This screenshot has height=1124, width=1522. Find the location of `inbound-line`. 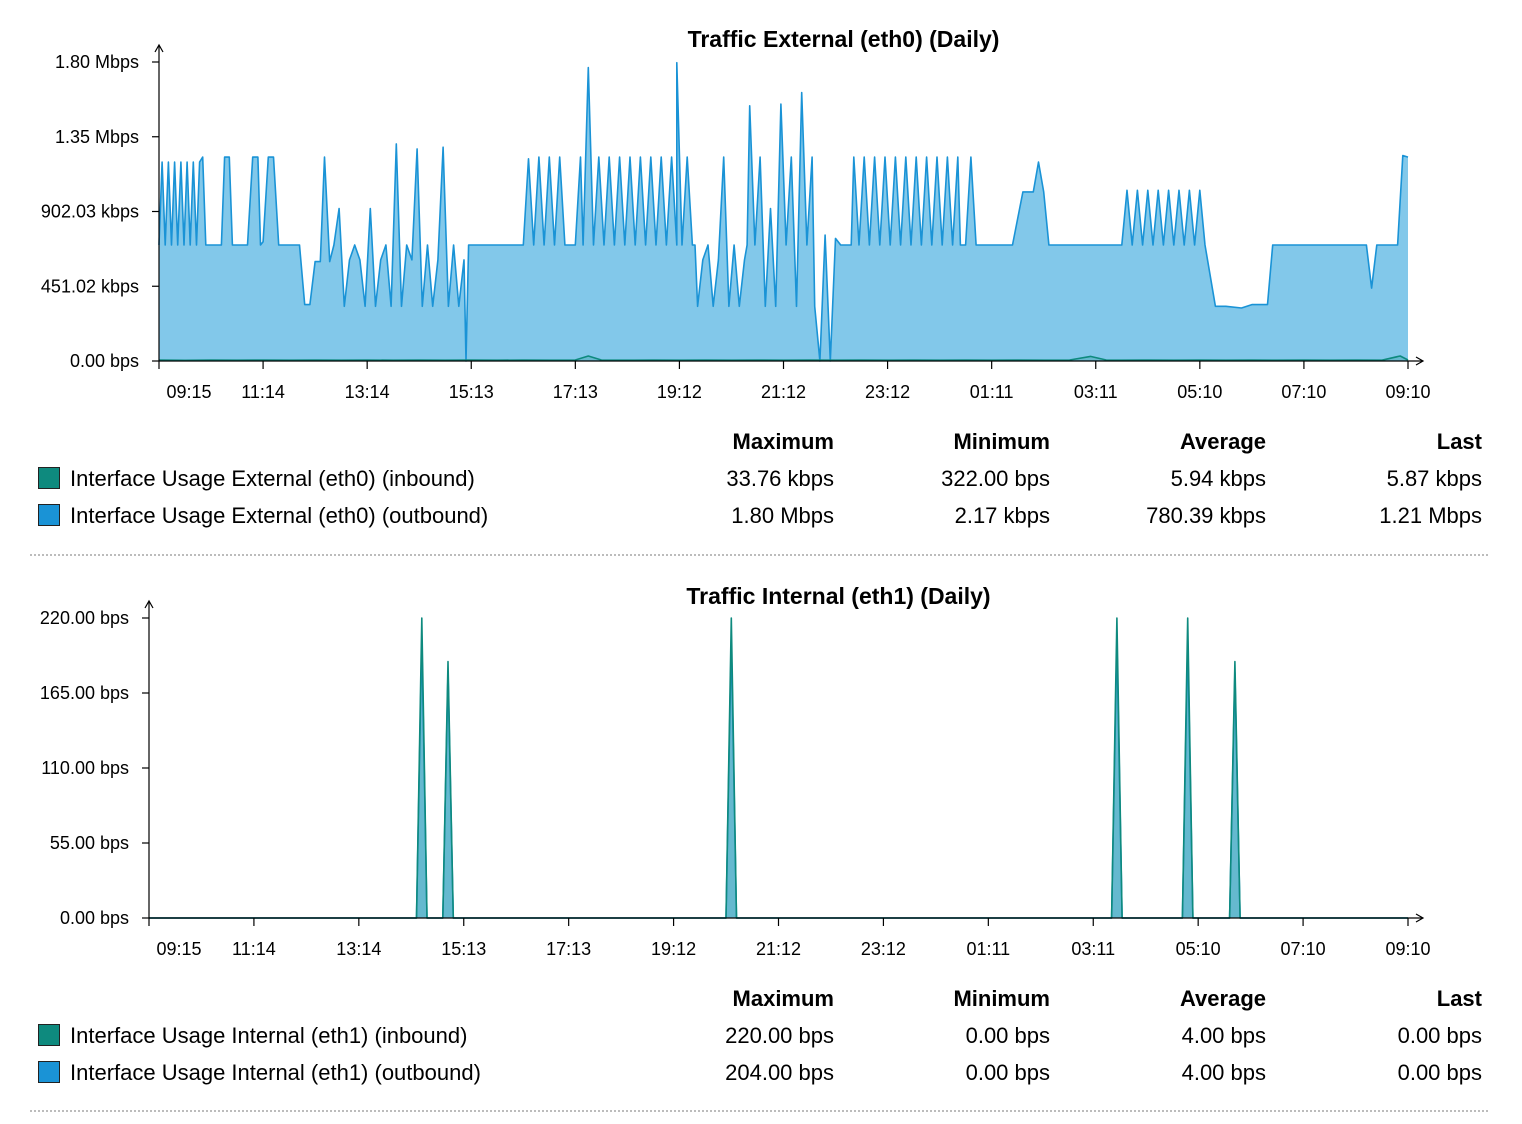

inbound-line is located at coordinates (783, 358).